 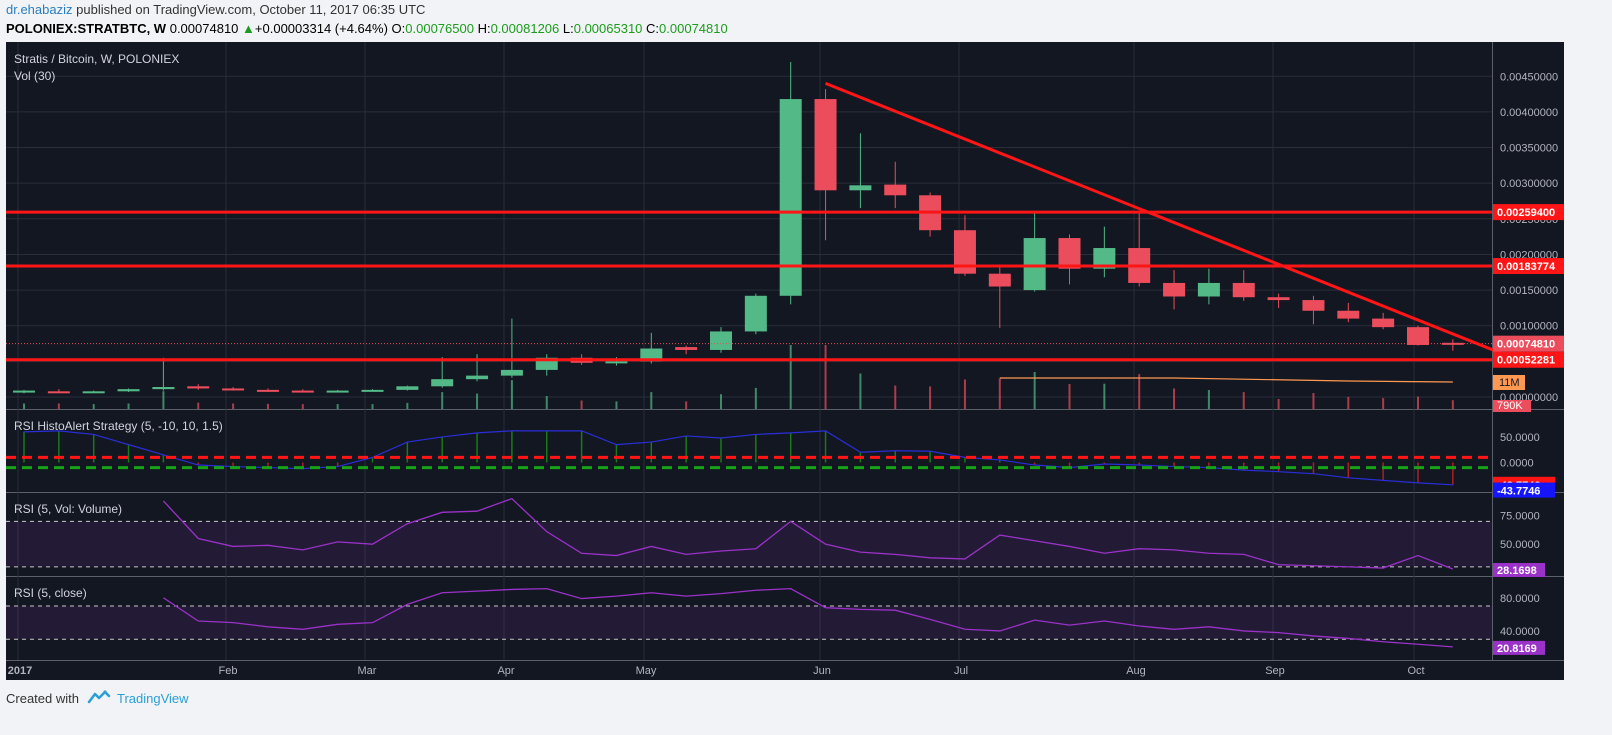 I want to click on price-badge-label: 0.00183774, so click(x=1526, y=267).